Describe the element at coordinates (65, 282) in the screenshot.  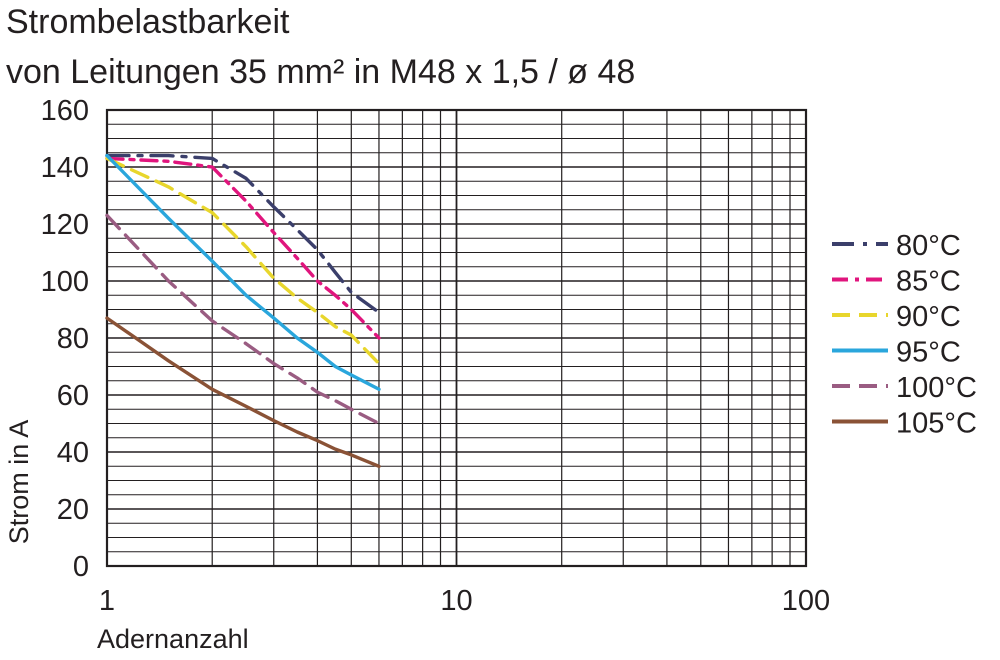
I see `y-tick-label: 100` at that location.